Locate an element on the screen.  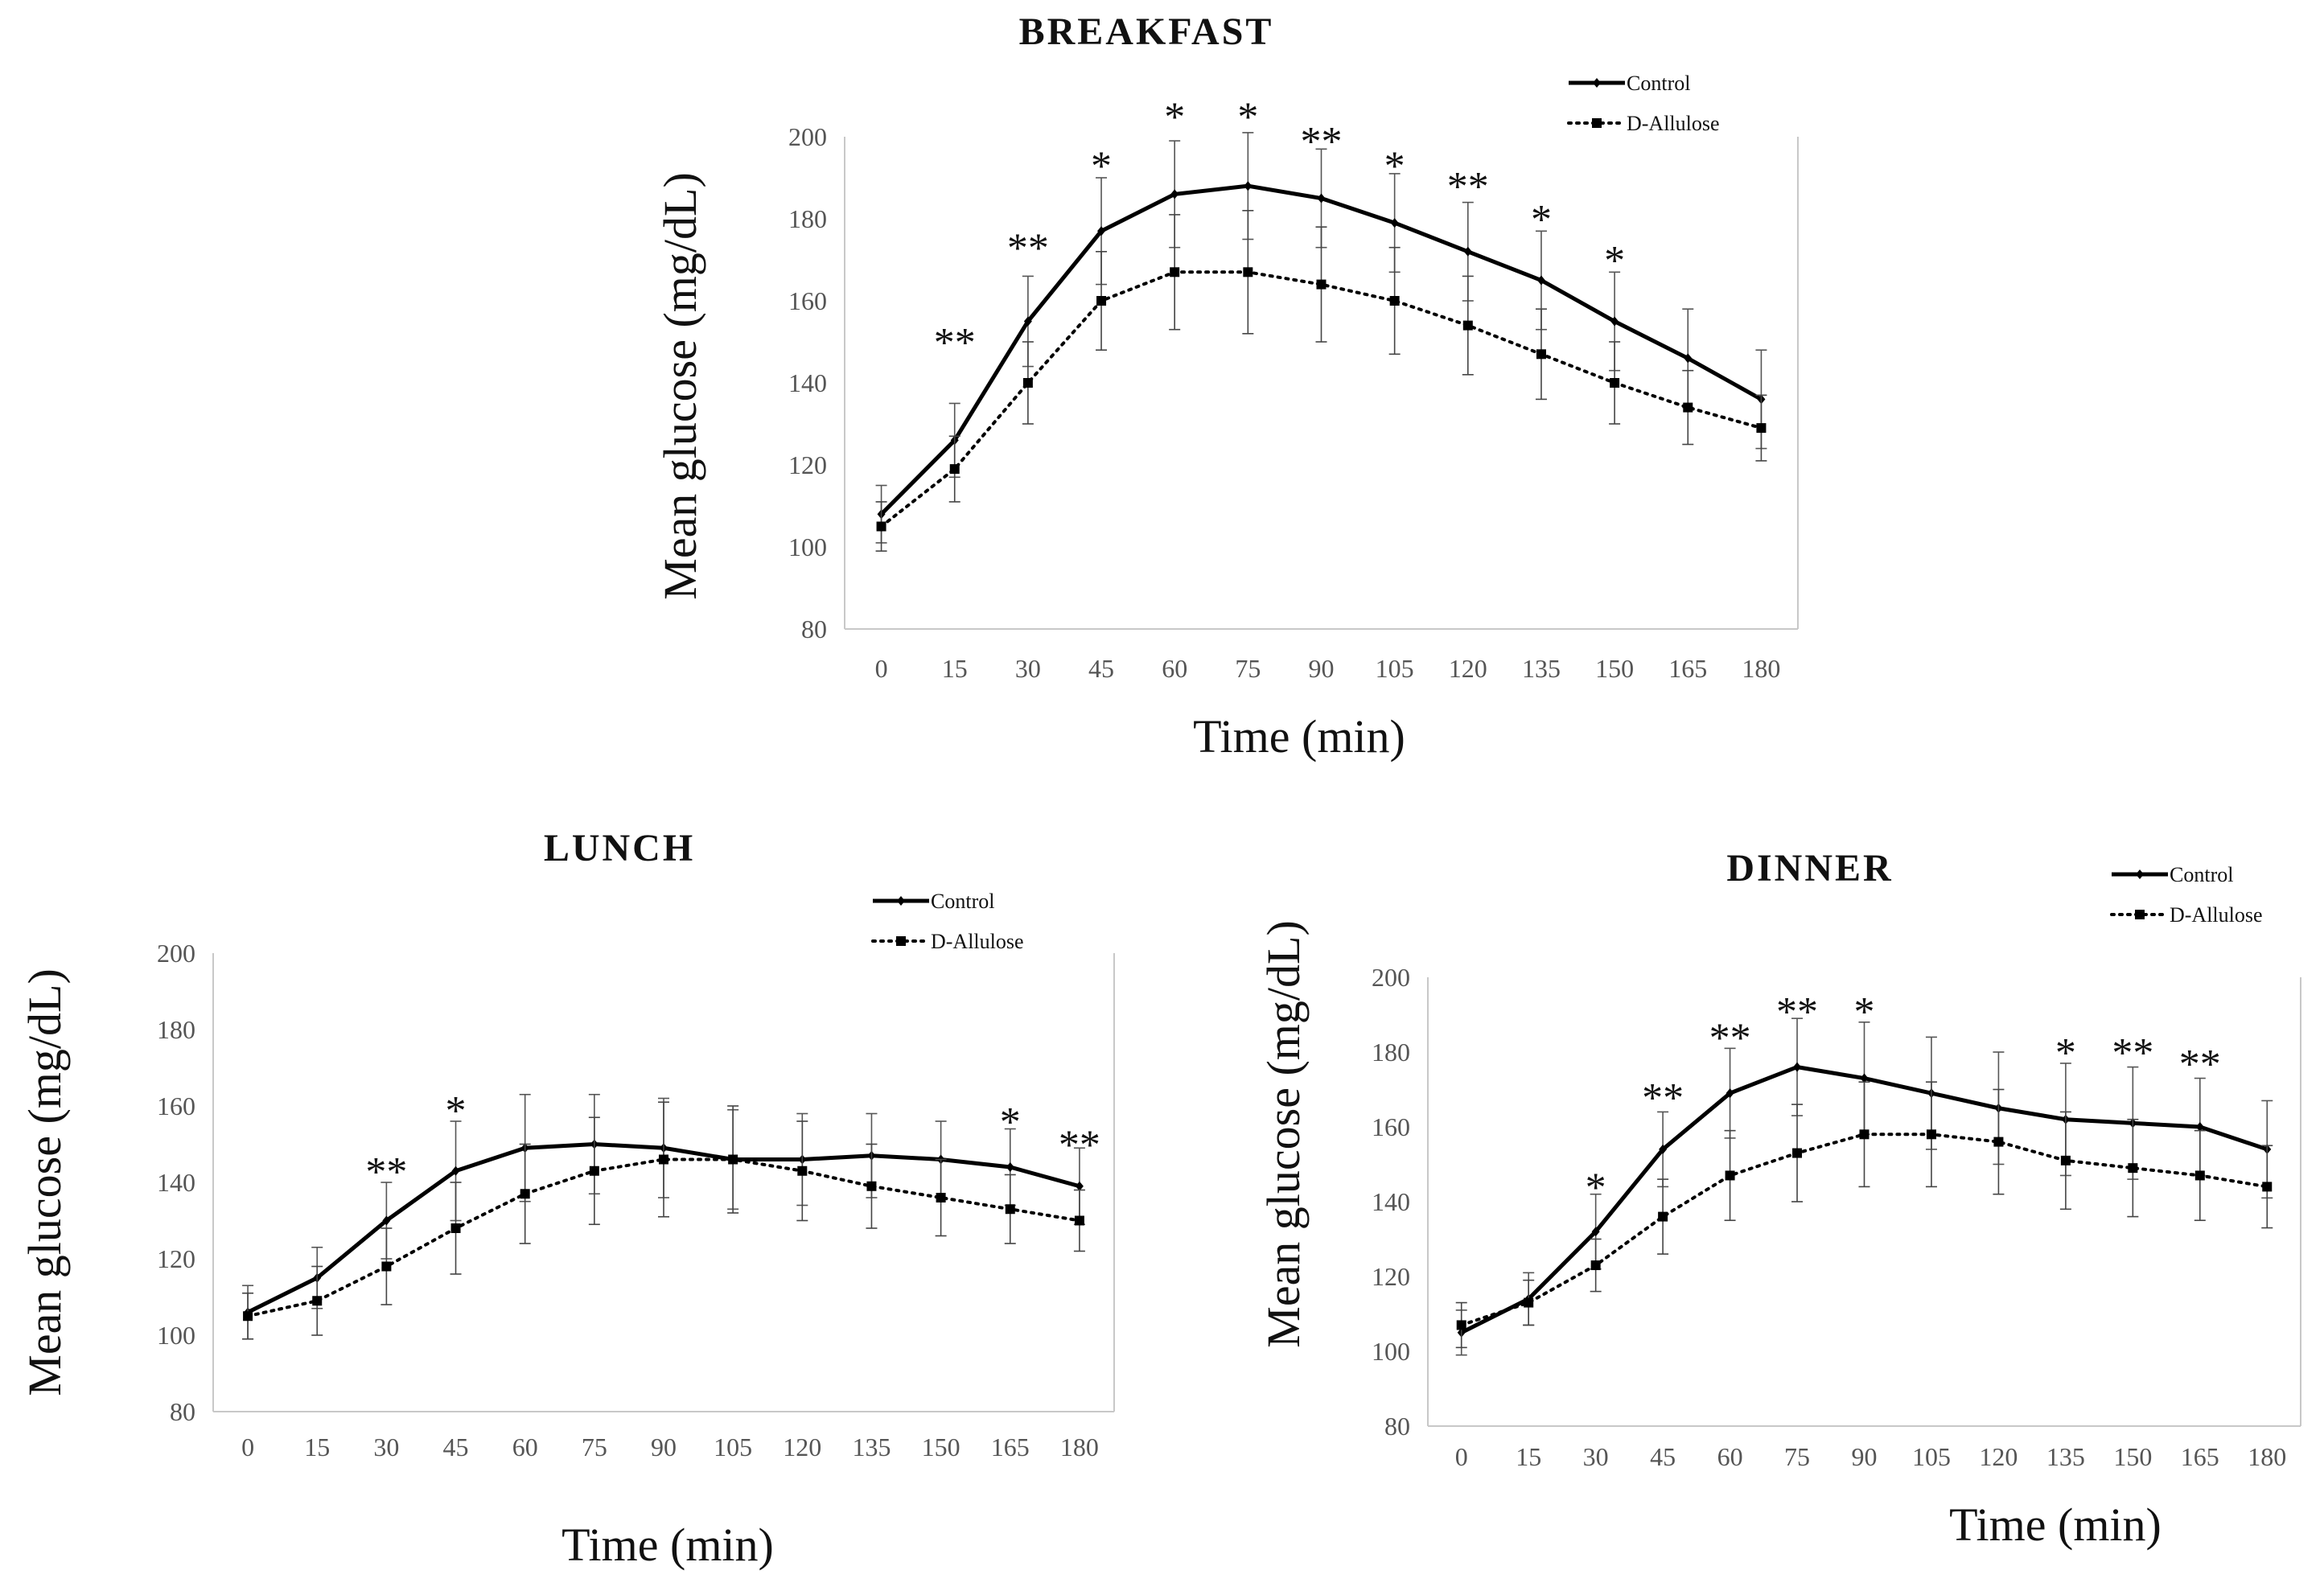
x-tick-label: 150 is located at coordinates (941, 1447).